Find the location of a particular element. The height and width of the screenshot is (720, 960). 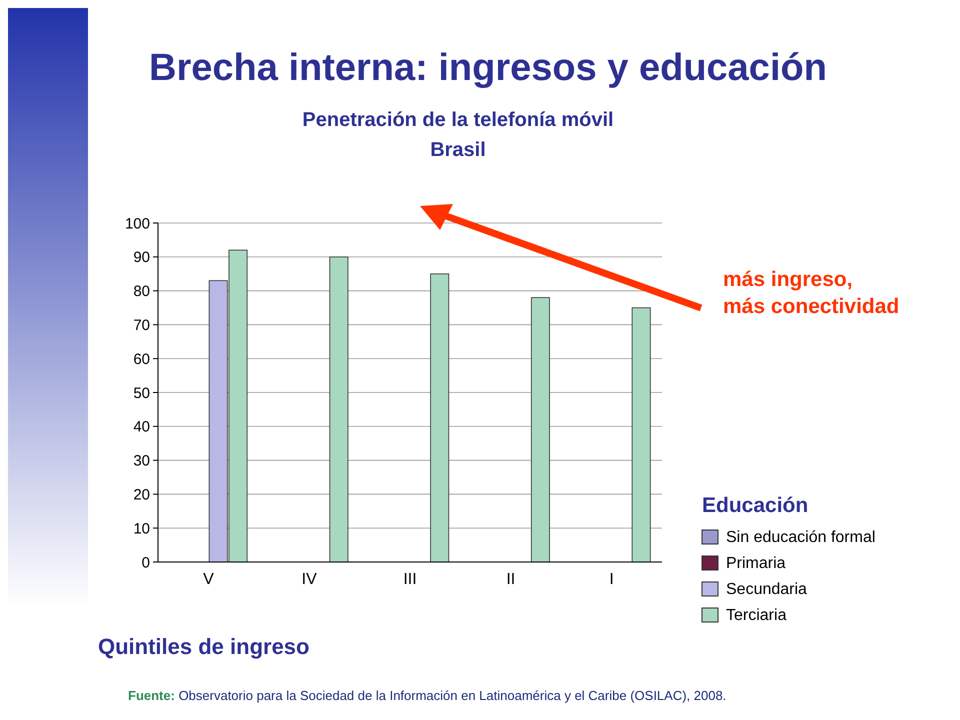

x-tick-label: V is located at coordinates (208, 579).